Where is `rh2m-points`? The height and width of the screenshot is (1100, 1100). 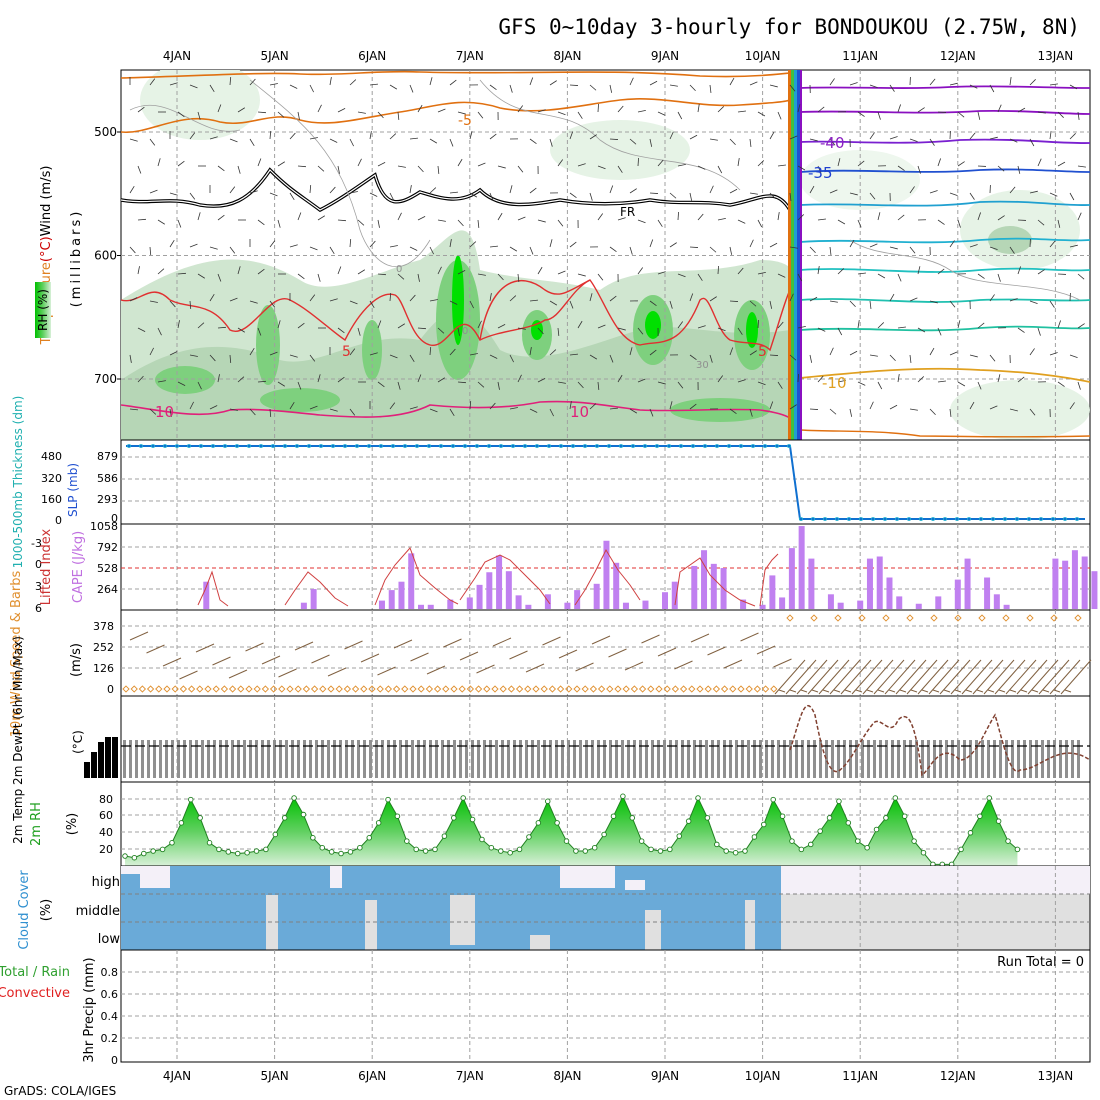 rh2m-points is located at coordinates (571, 830).